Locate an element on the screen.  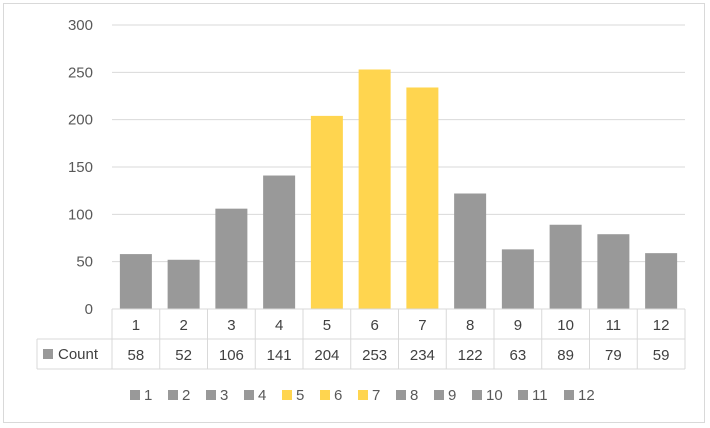
y-tick-label: 50 is located at coordinates (84, 262).